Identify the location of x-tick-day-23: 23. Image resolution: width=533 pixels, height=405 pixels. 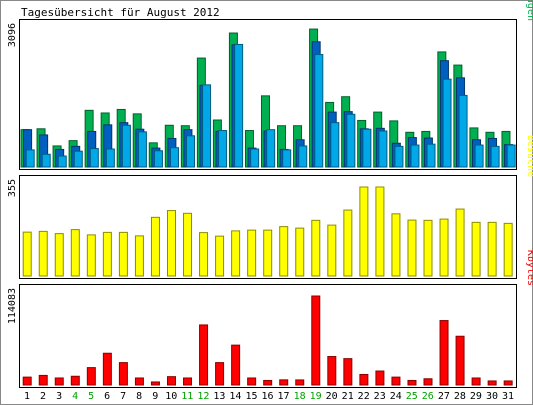
(380, 396).